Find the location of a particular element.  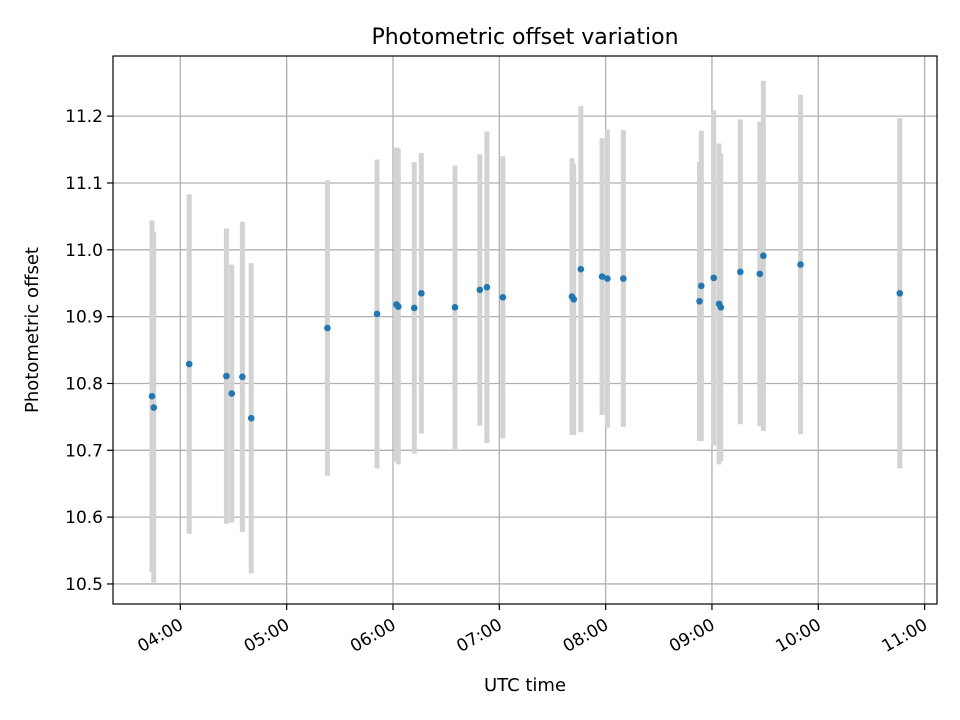

y-tick-label: 10.8 is located at coordinates (84, 384).